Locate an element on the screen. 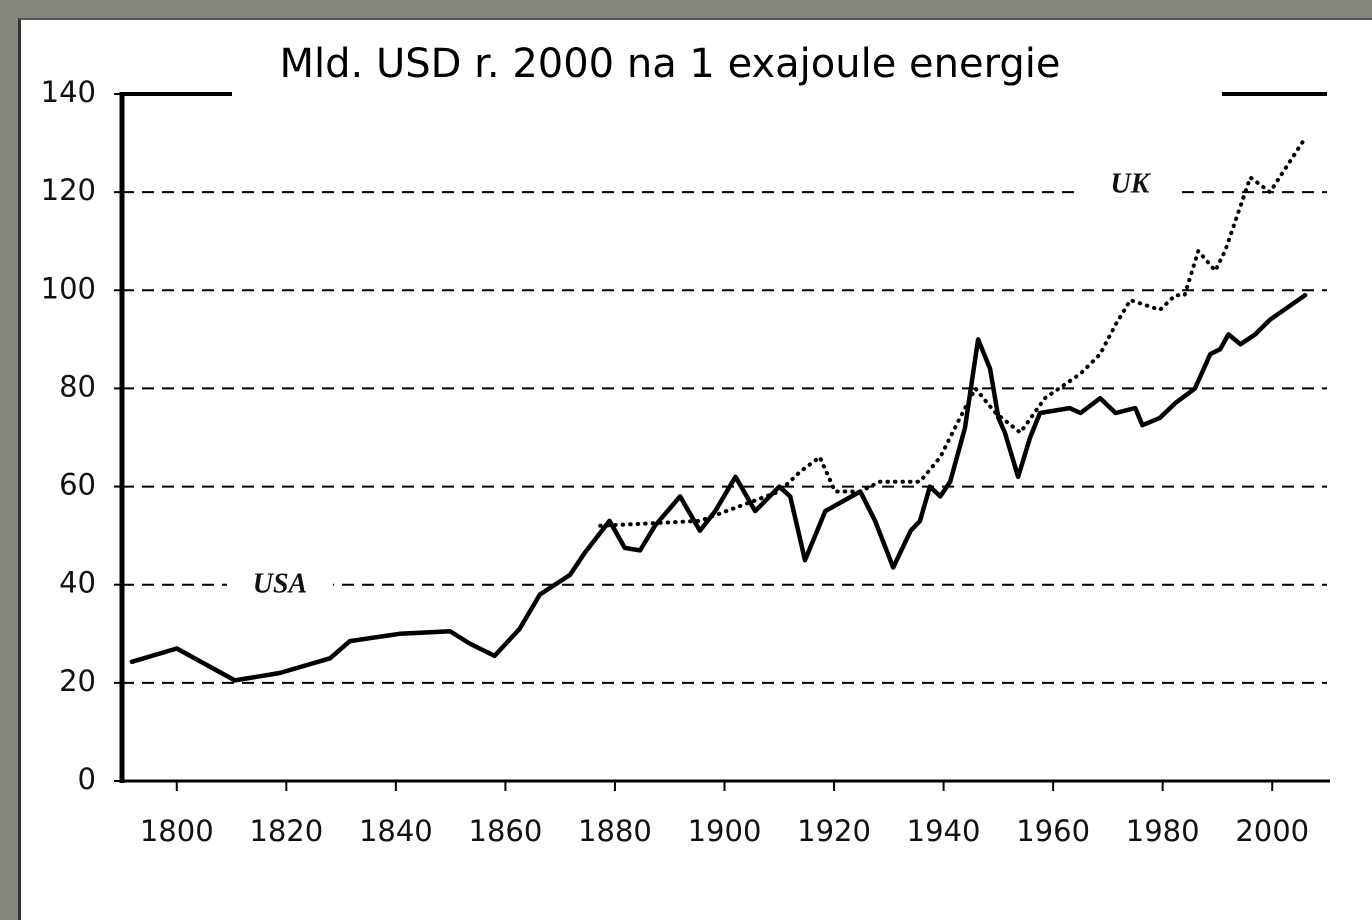 The width and height of the screenshot is (1372, 920). x-tick-label: 2000 is located at coordinates (1272, 831).